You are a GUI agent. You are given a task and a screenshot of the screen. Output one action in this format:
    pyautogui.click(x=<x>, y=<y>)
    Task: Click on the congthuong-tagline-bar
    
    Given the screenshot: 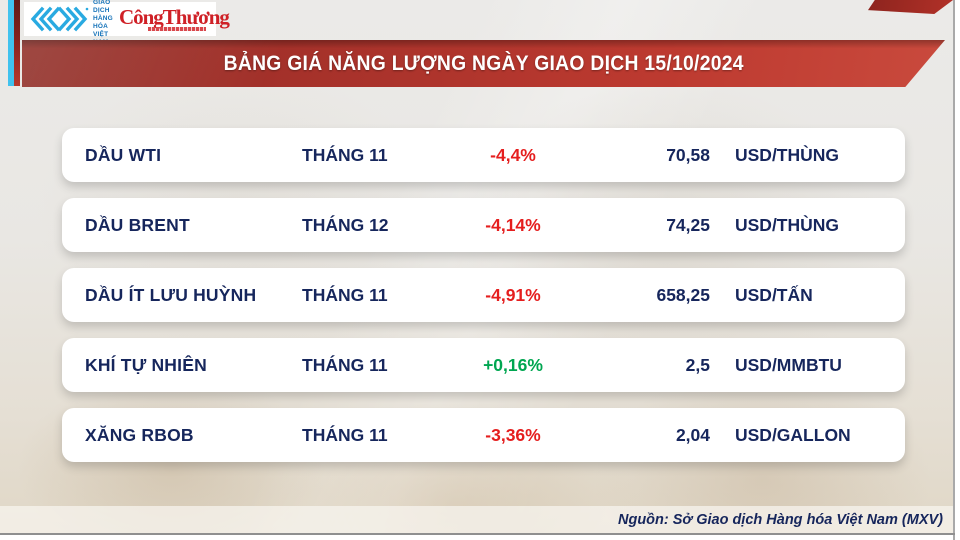 What is the action you would take?
    pyautogui.click(x=177, y=29)
    